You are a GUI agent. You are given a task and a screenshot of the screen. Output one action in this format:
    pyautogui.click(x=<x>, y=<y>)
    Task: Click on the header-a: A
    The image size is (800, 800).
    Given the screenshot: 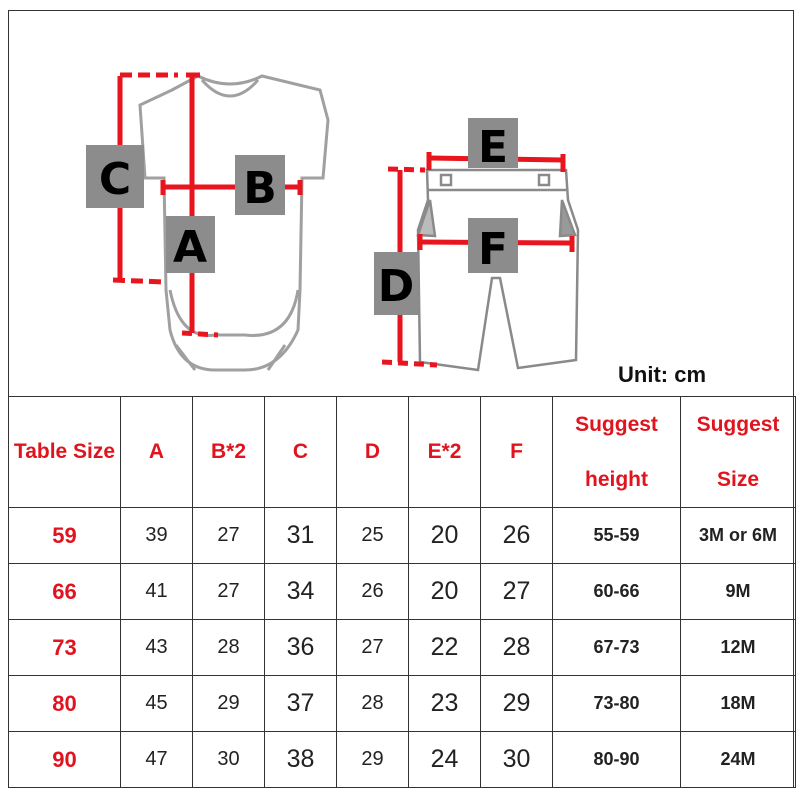 What is the action you would take?
    pyautogui.click(x=156, y=452)
    